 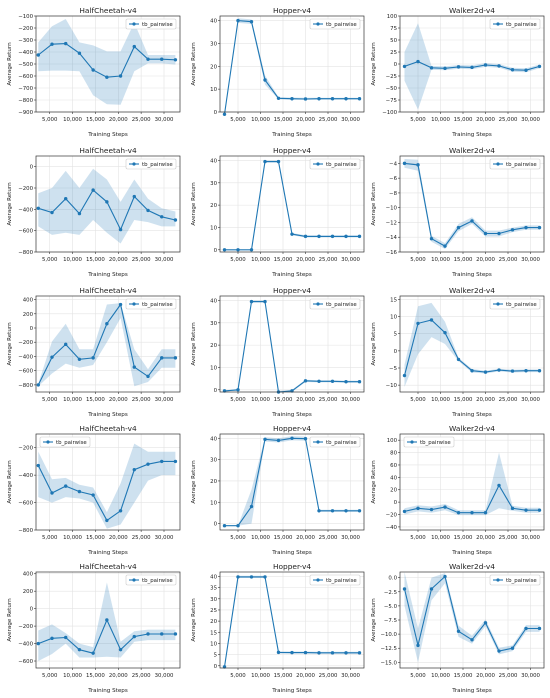 What do you see at coordinates (25, 89) in the screenshot?
I see `y-tick-label: −700` at bounding box center [25, 89].